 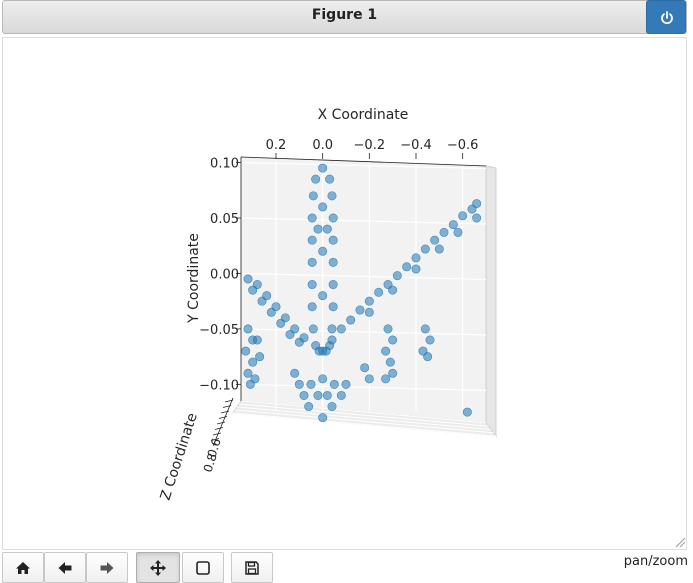 I want to click on square-icon, so click(x=203, y=567).